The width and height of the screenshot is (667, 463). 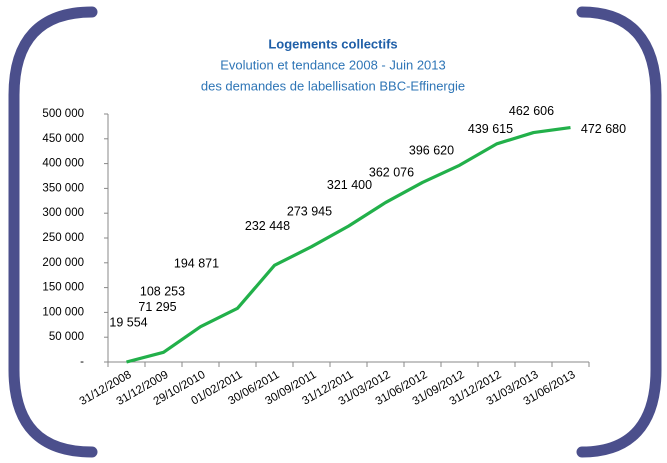 What do you see at coordinates (63, 312) in the screenshot?
I see `y-tick-label: 100 000` at bounding box center [63, 312].